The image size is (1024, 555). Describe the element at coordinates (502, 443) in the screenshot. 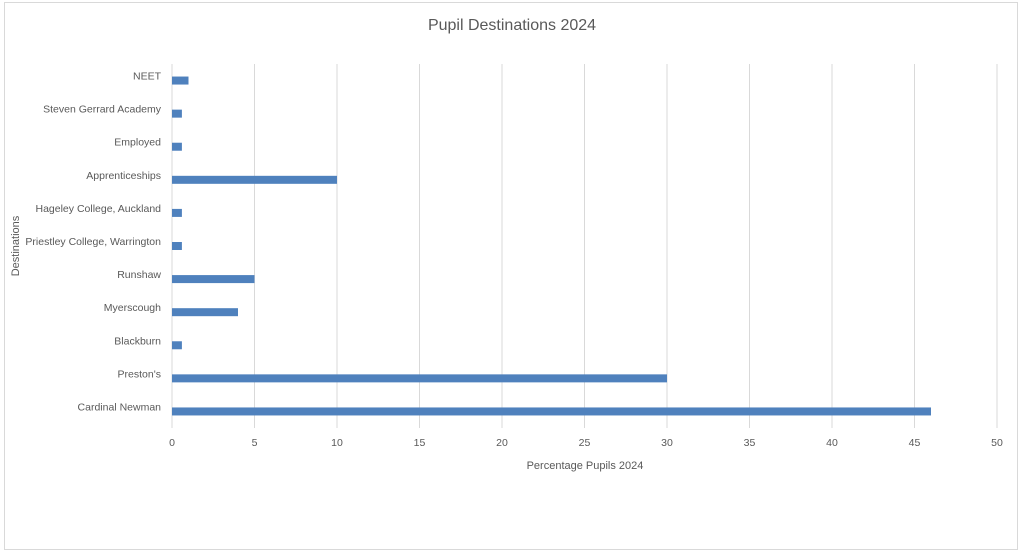

I see `x-tick-label: 20` at that location.